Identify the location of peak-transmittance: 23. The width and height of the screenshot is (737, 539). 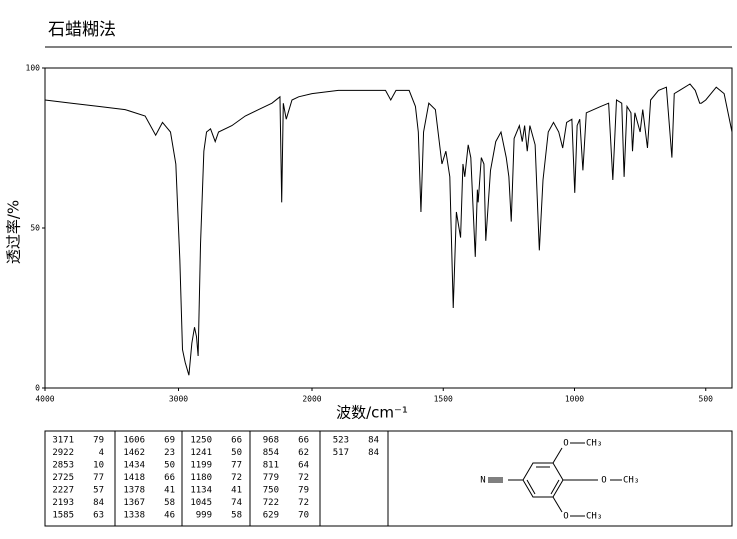
(169, 453).